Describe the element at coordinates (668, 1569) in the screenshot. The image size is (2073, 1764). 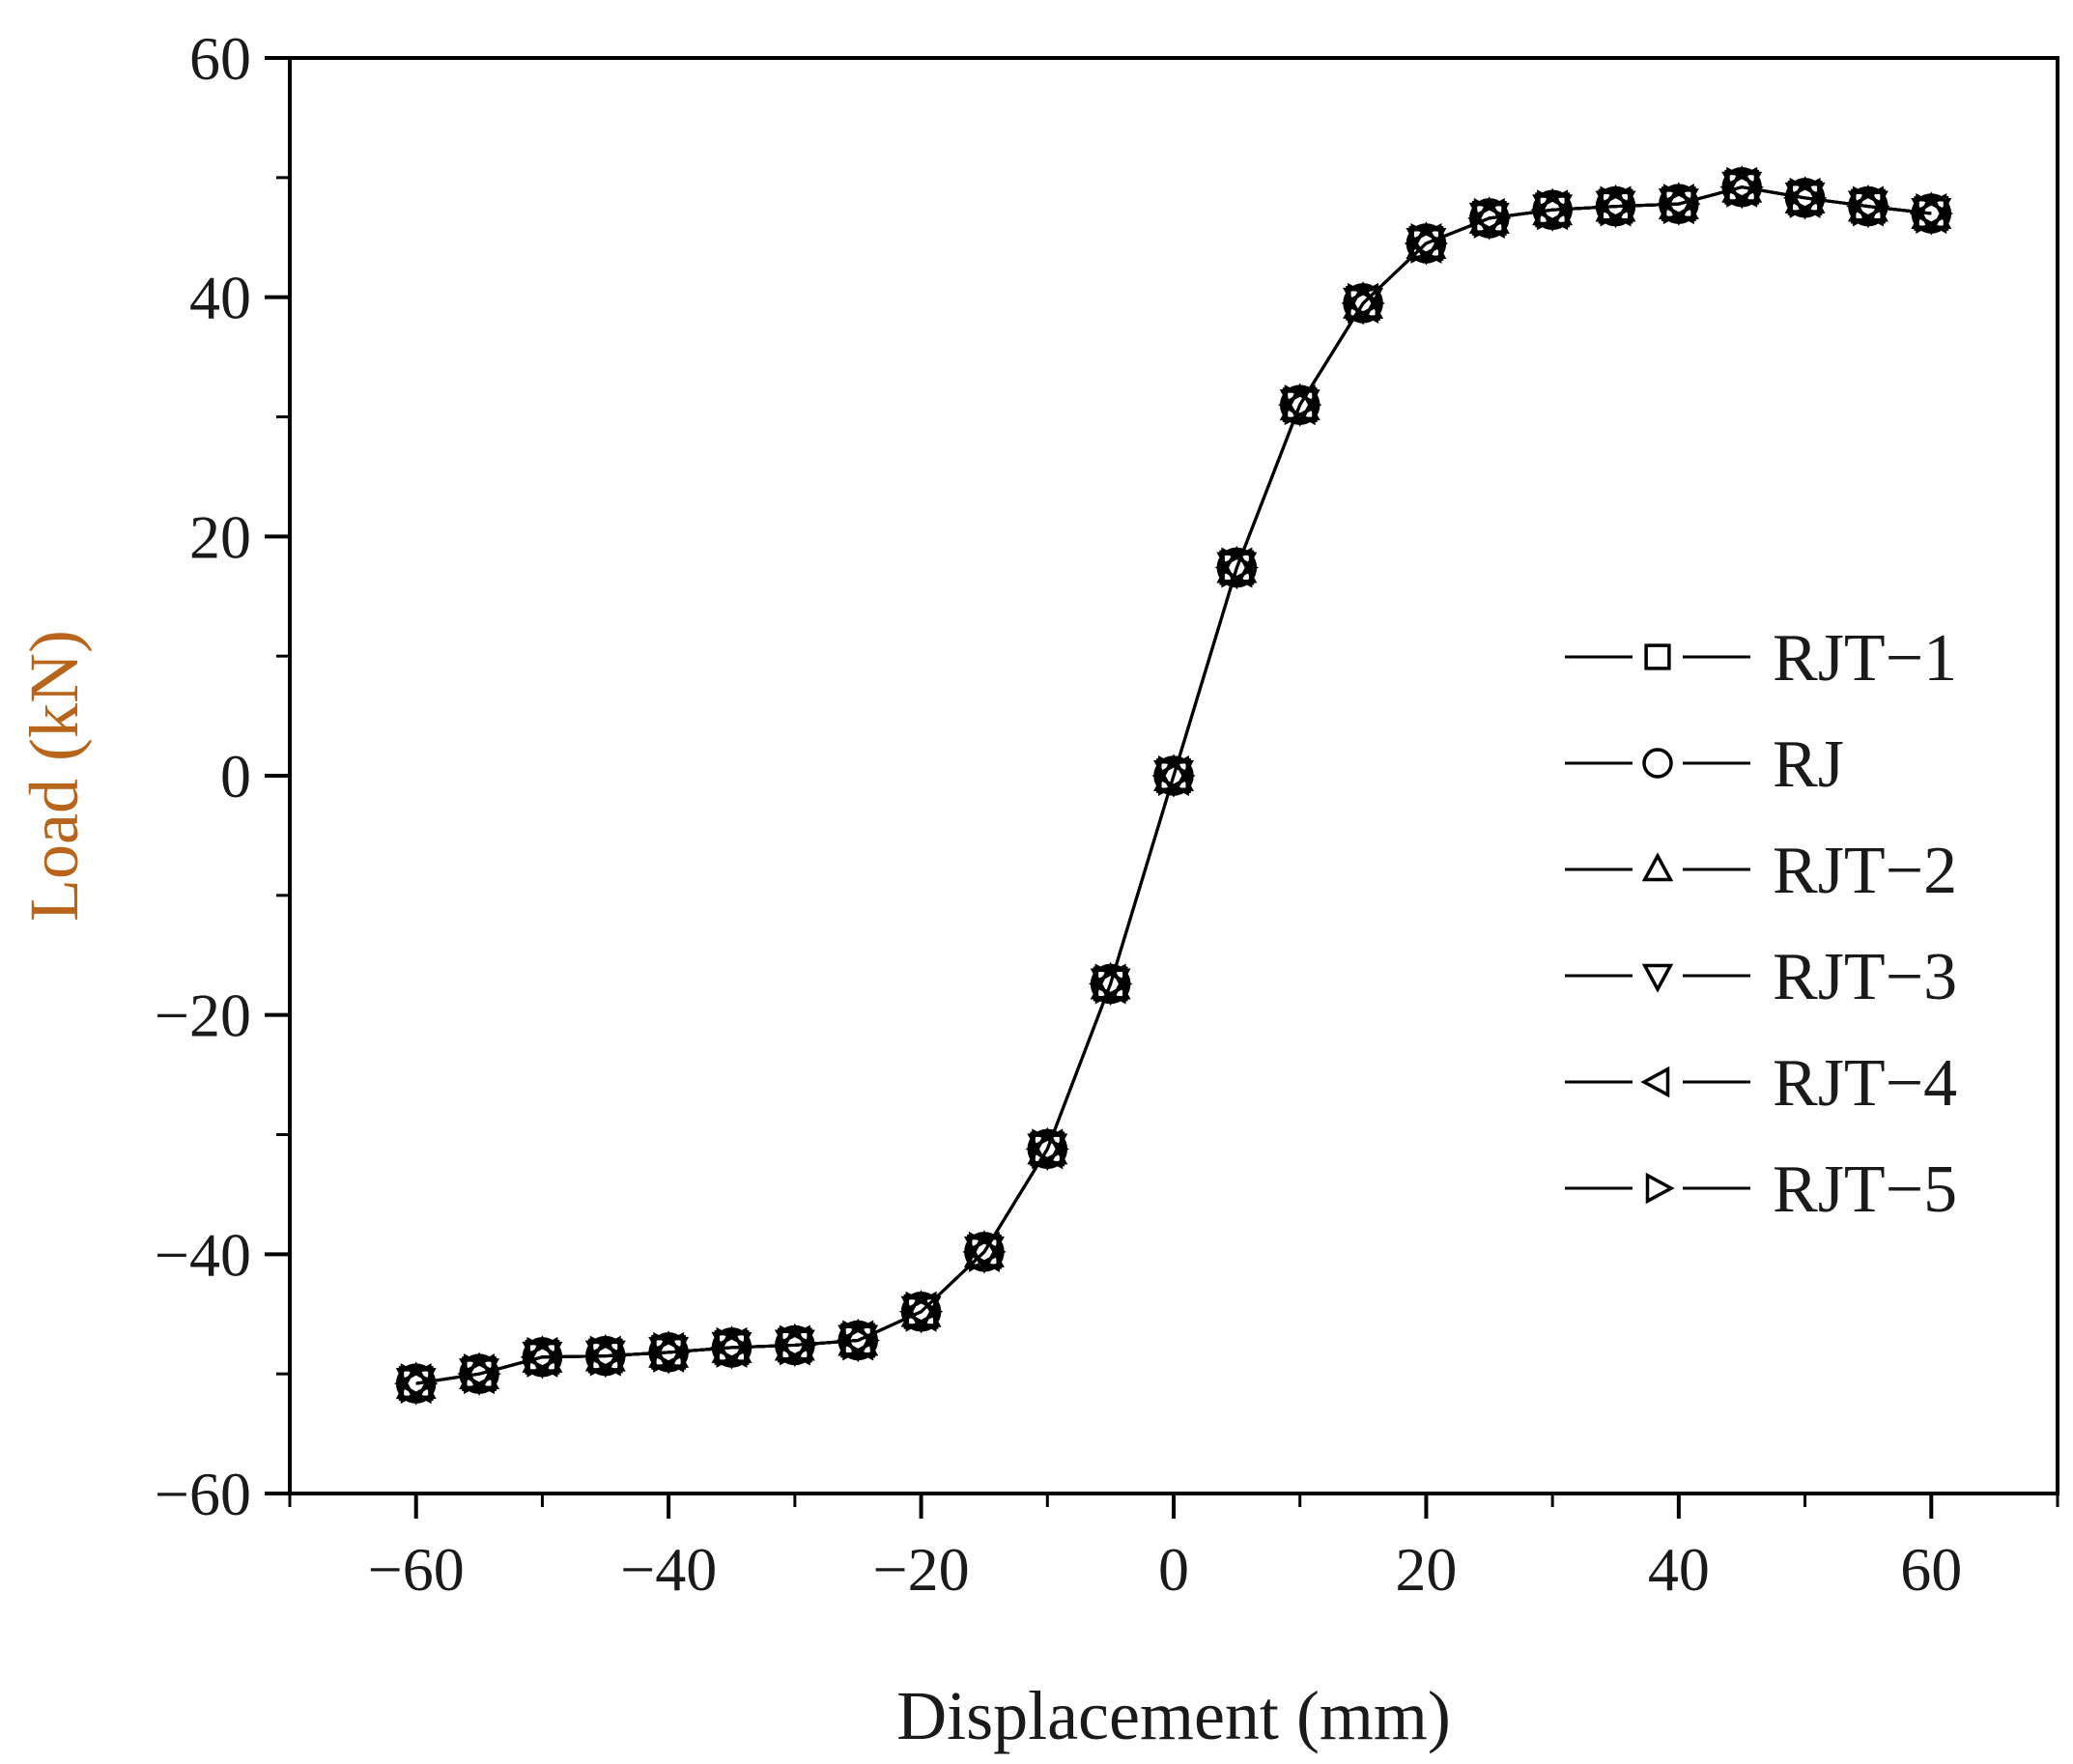
I see `x-tick-label: −40` at that location.